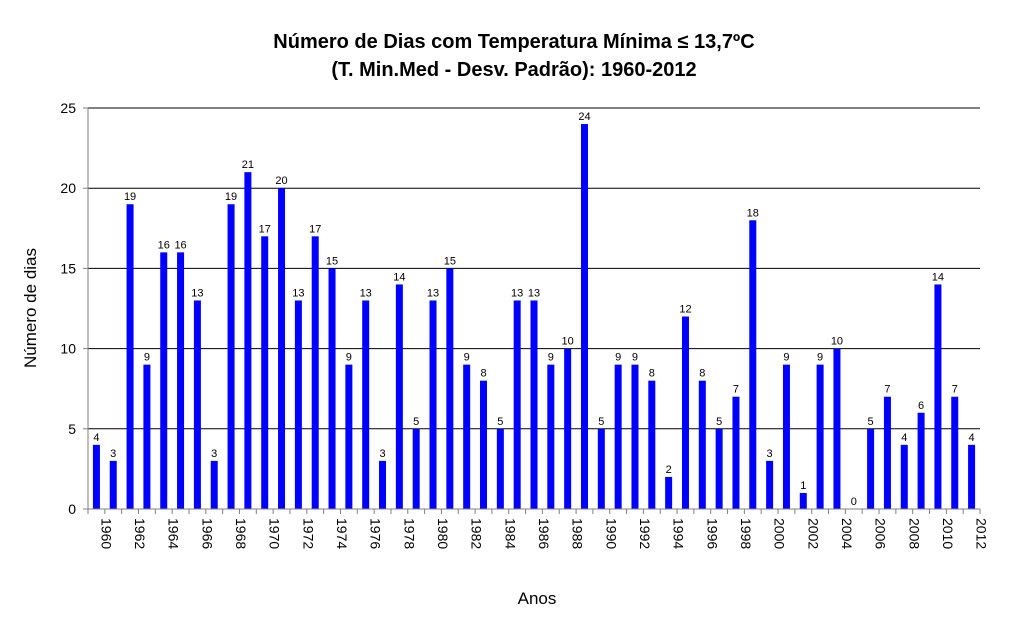 The height and width of the screenshot is (636, 1024). What do you see at coordinates (281, 181) in the screenshot?
I see `data-label: 20` at bounding box center [281, 181].